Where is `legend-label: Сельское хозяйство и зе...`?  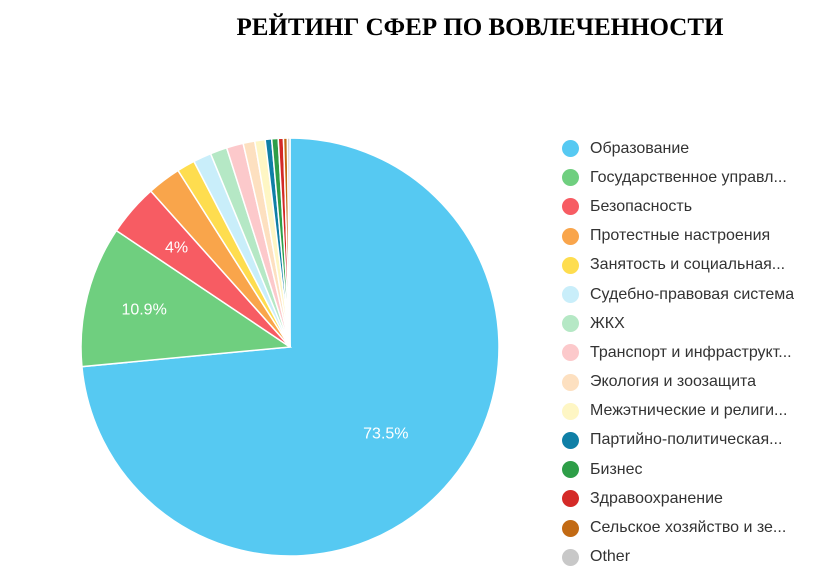 legend-label: Сельское хозяйство и зе... is located at coordinates (688, 528).